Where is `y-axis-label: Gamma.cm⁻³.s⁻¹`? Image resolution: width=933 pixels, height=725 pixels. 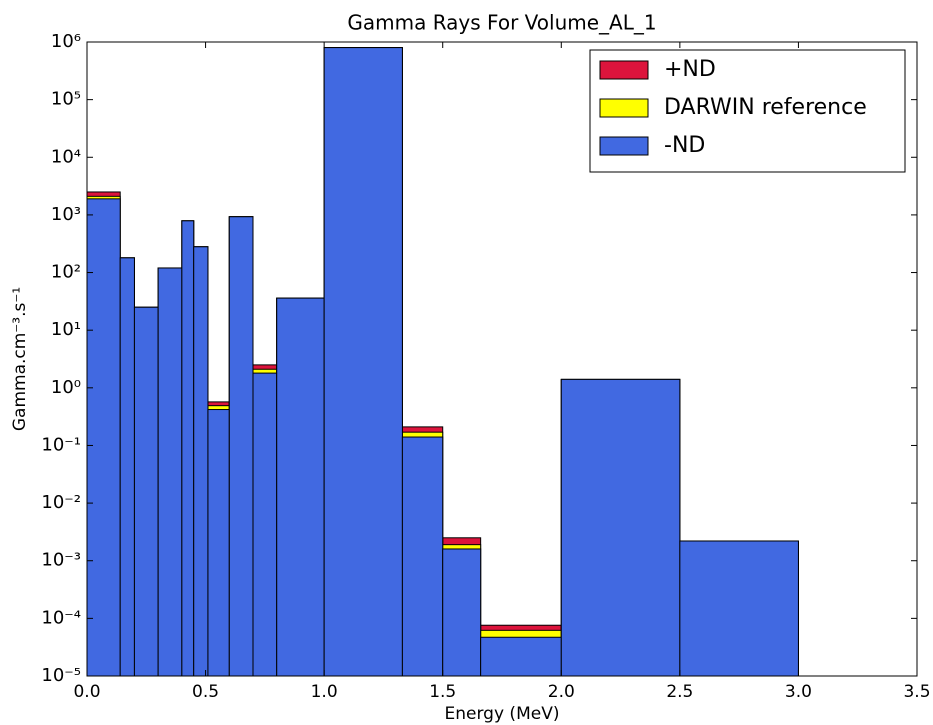
y-axis-label: Gamma.cm⁻³.s⁻¹ is located at coordinates (20, 359).